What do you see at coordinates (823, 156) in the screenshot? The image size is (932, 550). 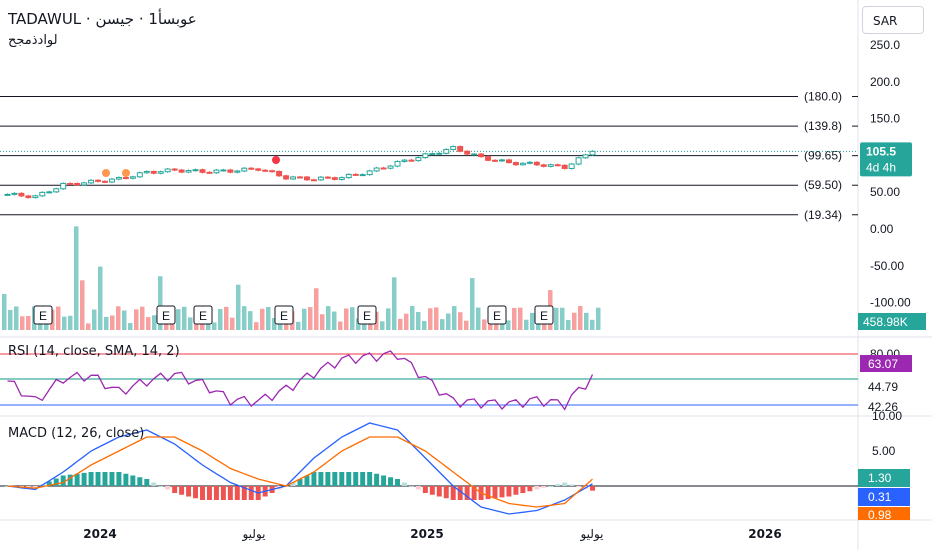 I see `level-label: (99.65)` at bounding box center [823, 156].